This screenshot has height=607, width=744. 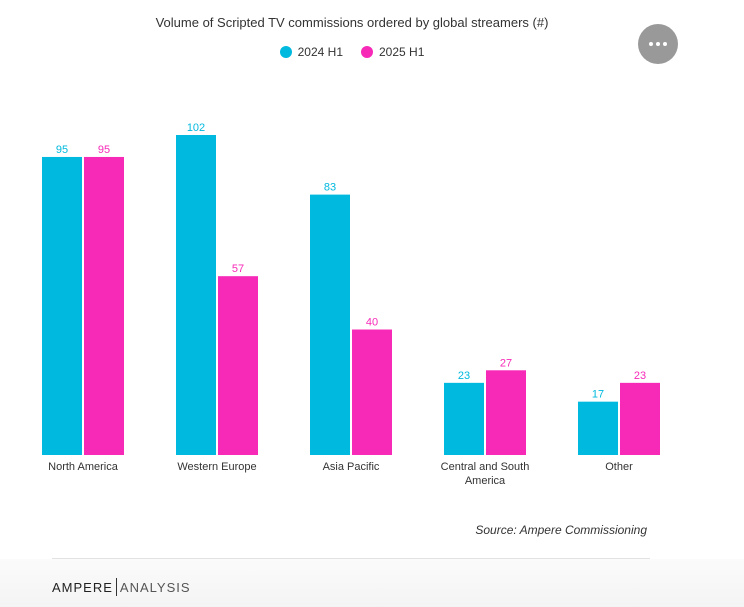 I want to click on brand-name: AMPERE, so click(x=82, y=587).